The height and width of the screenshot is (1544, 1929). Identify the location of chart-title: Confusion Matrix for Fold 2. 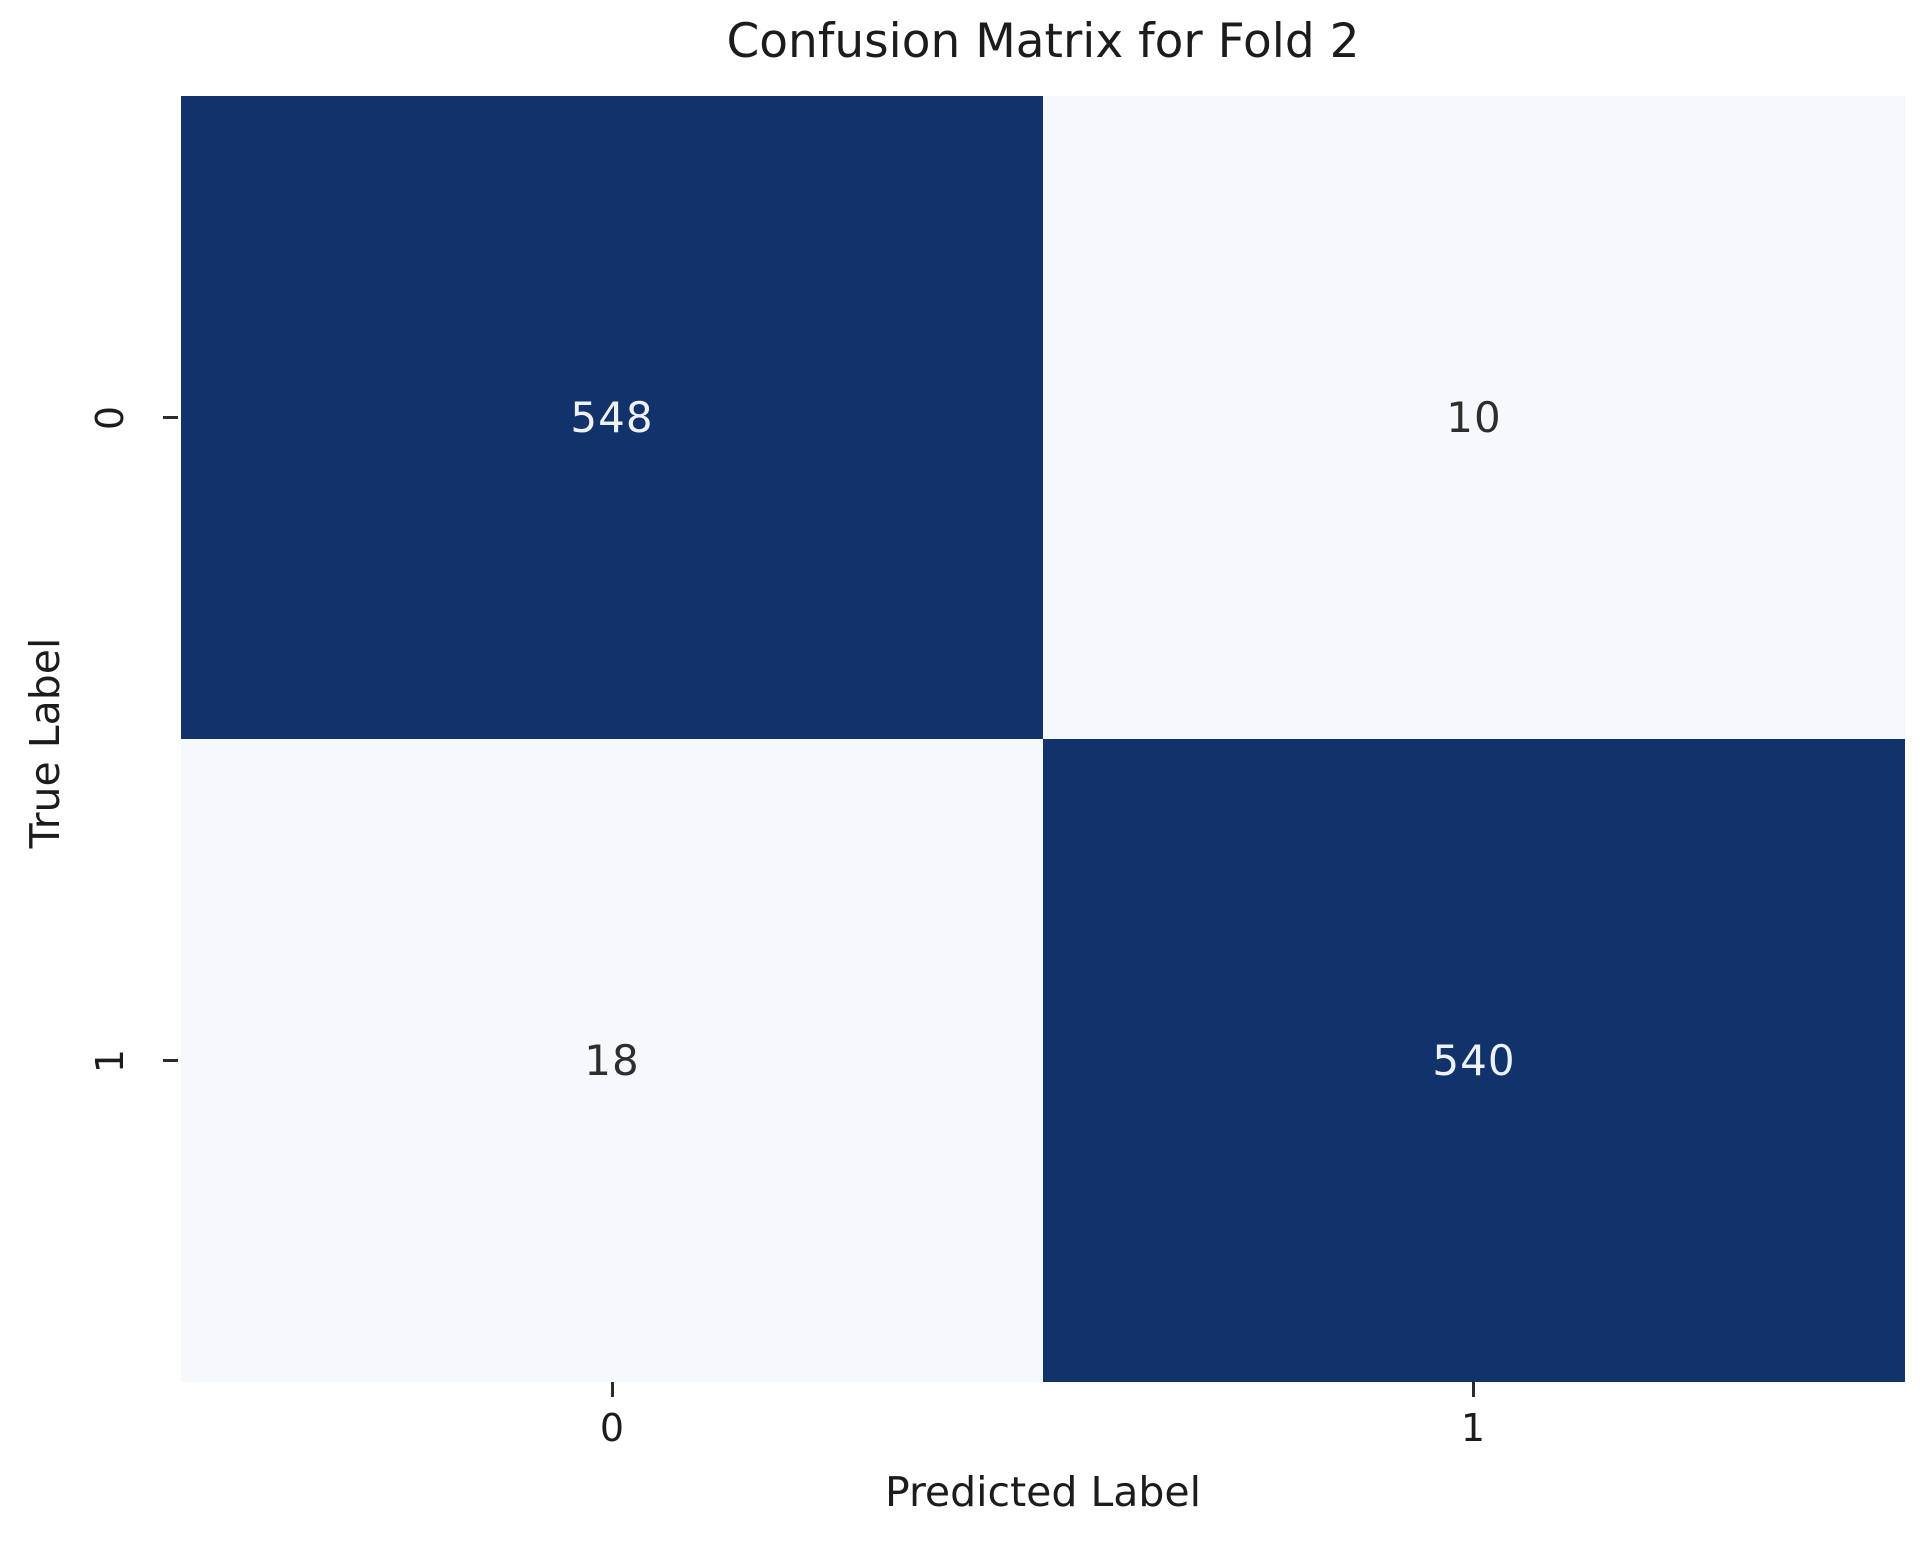
(1043, 41).